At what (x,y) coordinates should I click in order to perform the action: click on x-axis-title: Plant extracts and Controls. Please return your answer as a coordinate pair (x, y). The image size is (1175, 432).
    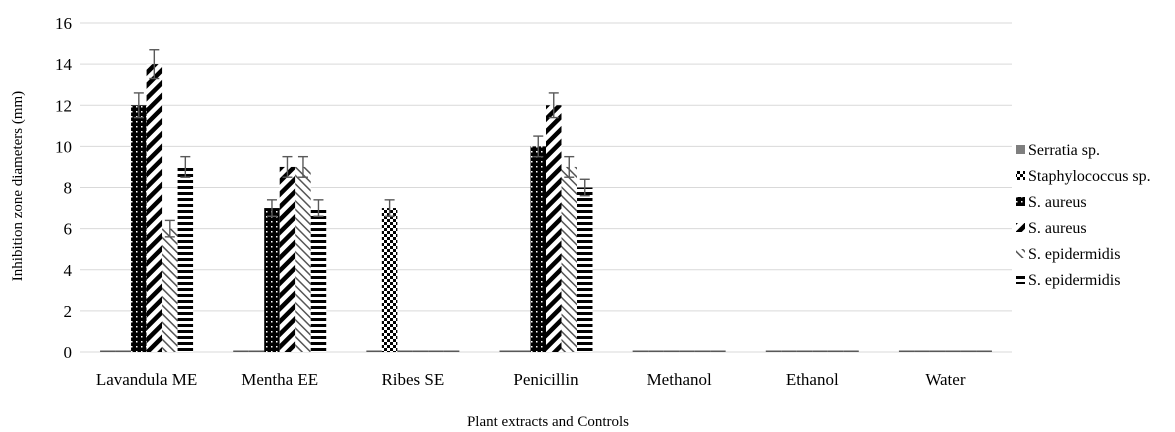
    Looking at the image, I should click on (548, 422).